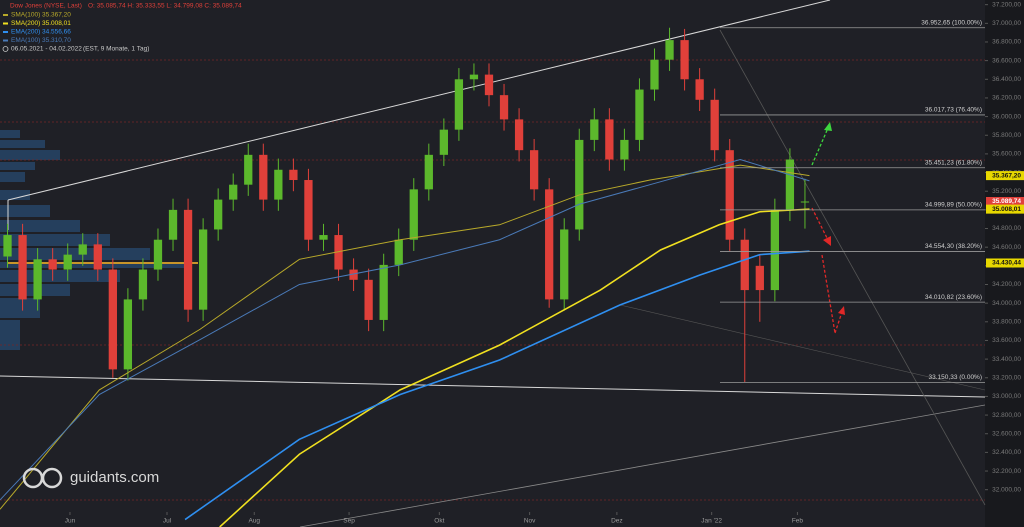 The width and height of the screenshot is (1024, 527). Describe the element at coordinates (828, 228) in the screenshot. I see `arrows` at that location.